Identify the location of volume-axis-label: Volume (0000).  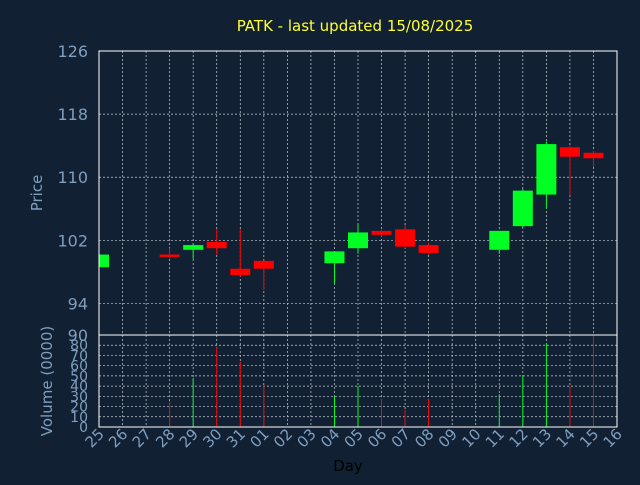
(47, 381).